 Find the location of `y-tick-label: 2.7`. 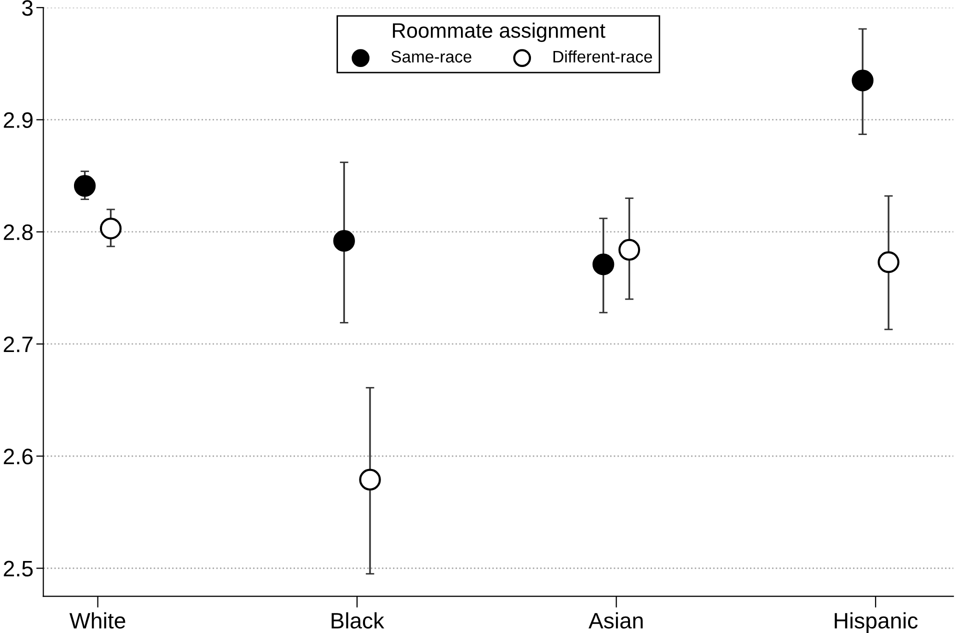

y-tick-label: 2.7 is located at coordinates (18, 344).